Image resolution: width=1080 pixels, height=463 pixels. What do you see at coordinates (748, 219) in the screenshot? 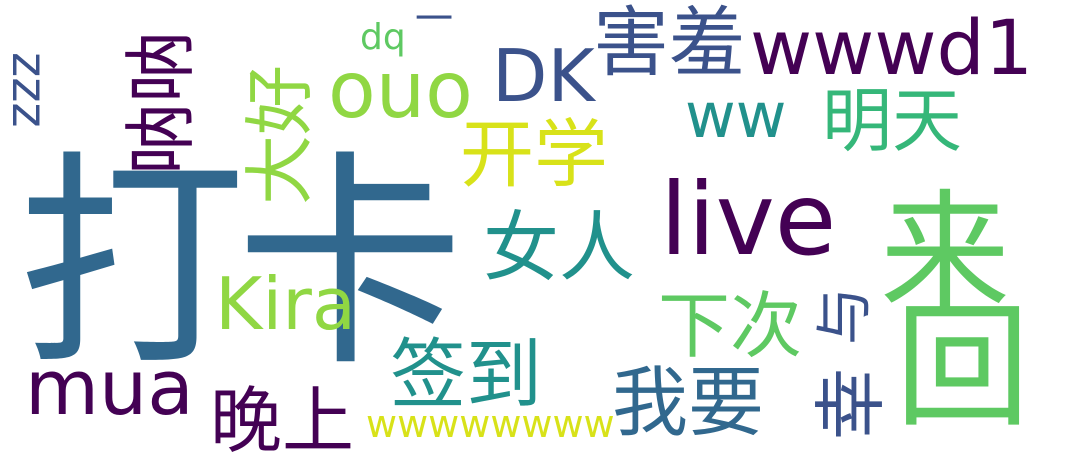
I see `word-live: live` at bounding box center [748, 219].